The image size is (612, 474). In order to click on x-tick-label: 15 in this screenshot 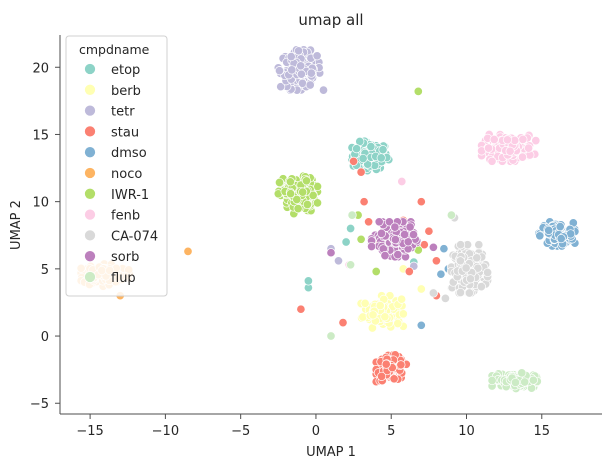, I will do `click(542, 431)`.